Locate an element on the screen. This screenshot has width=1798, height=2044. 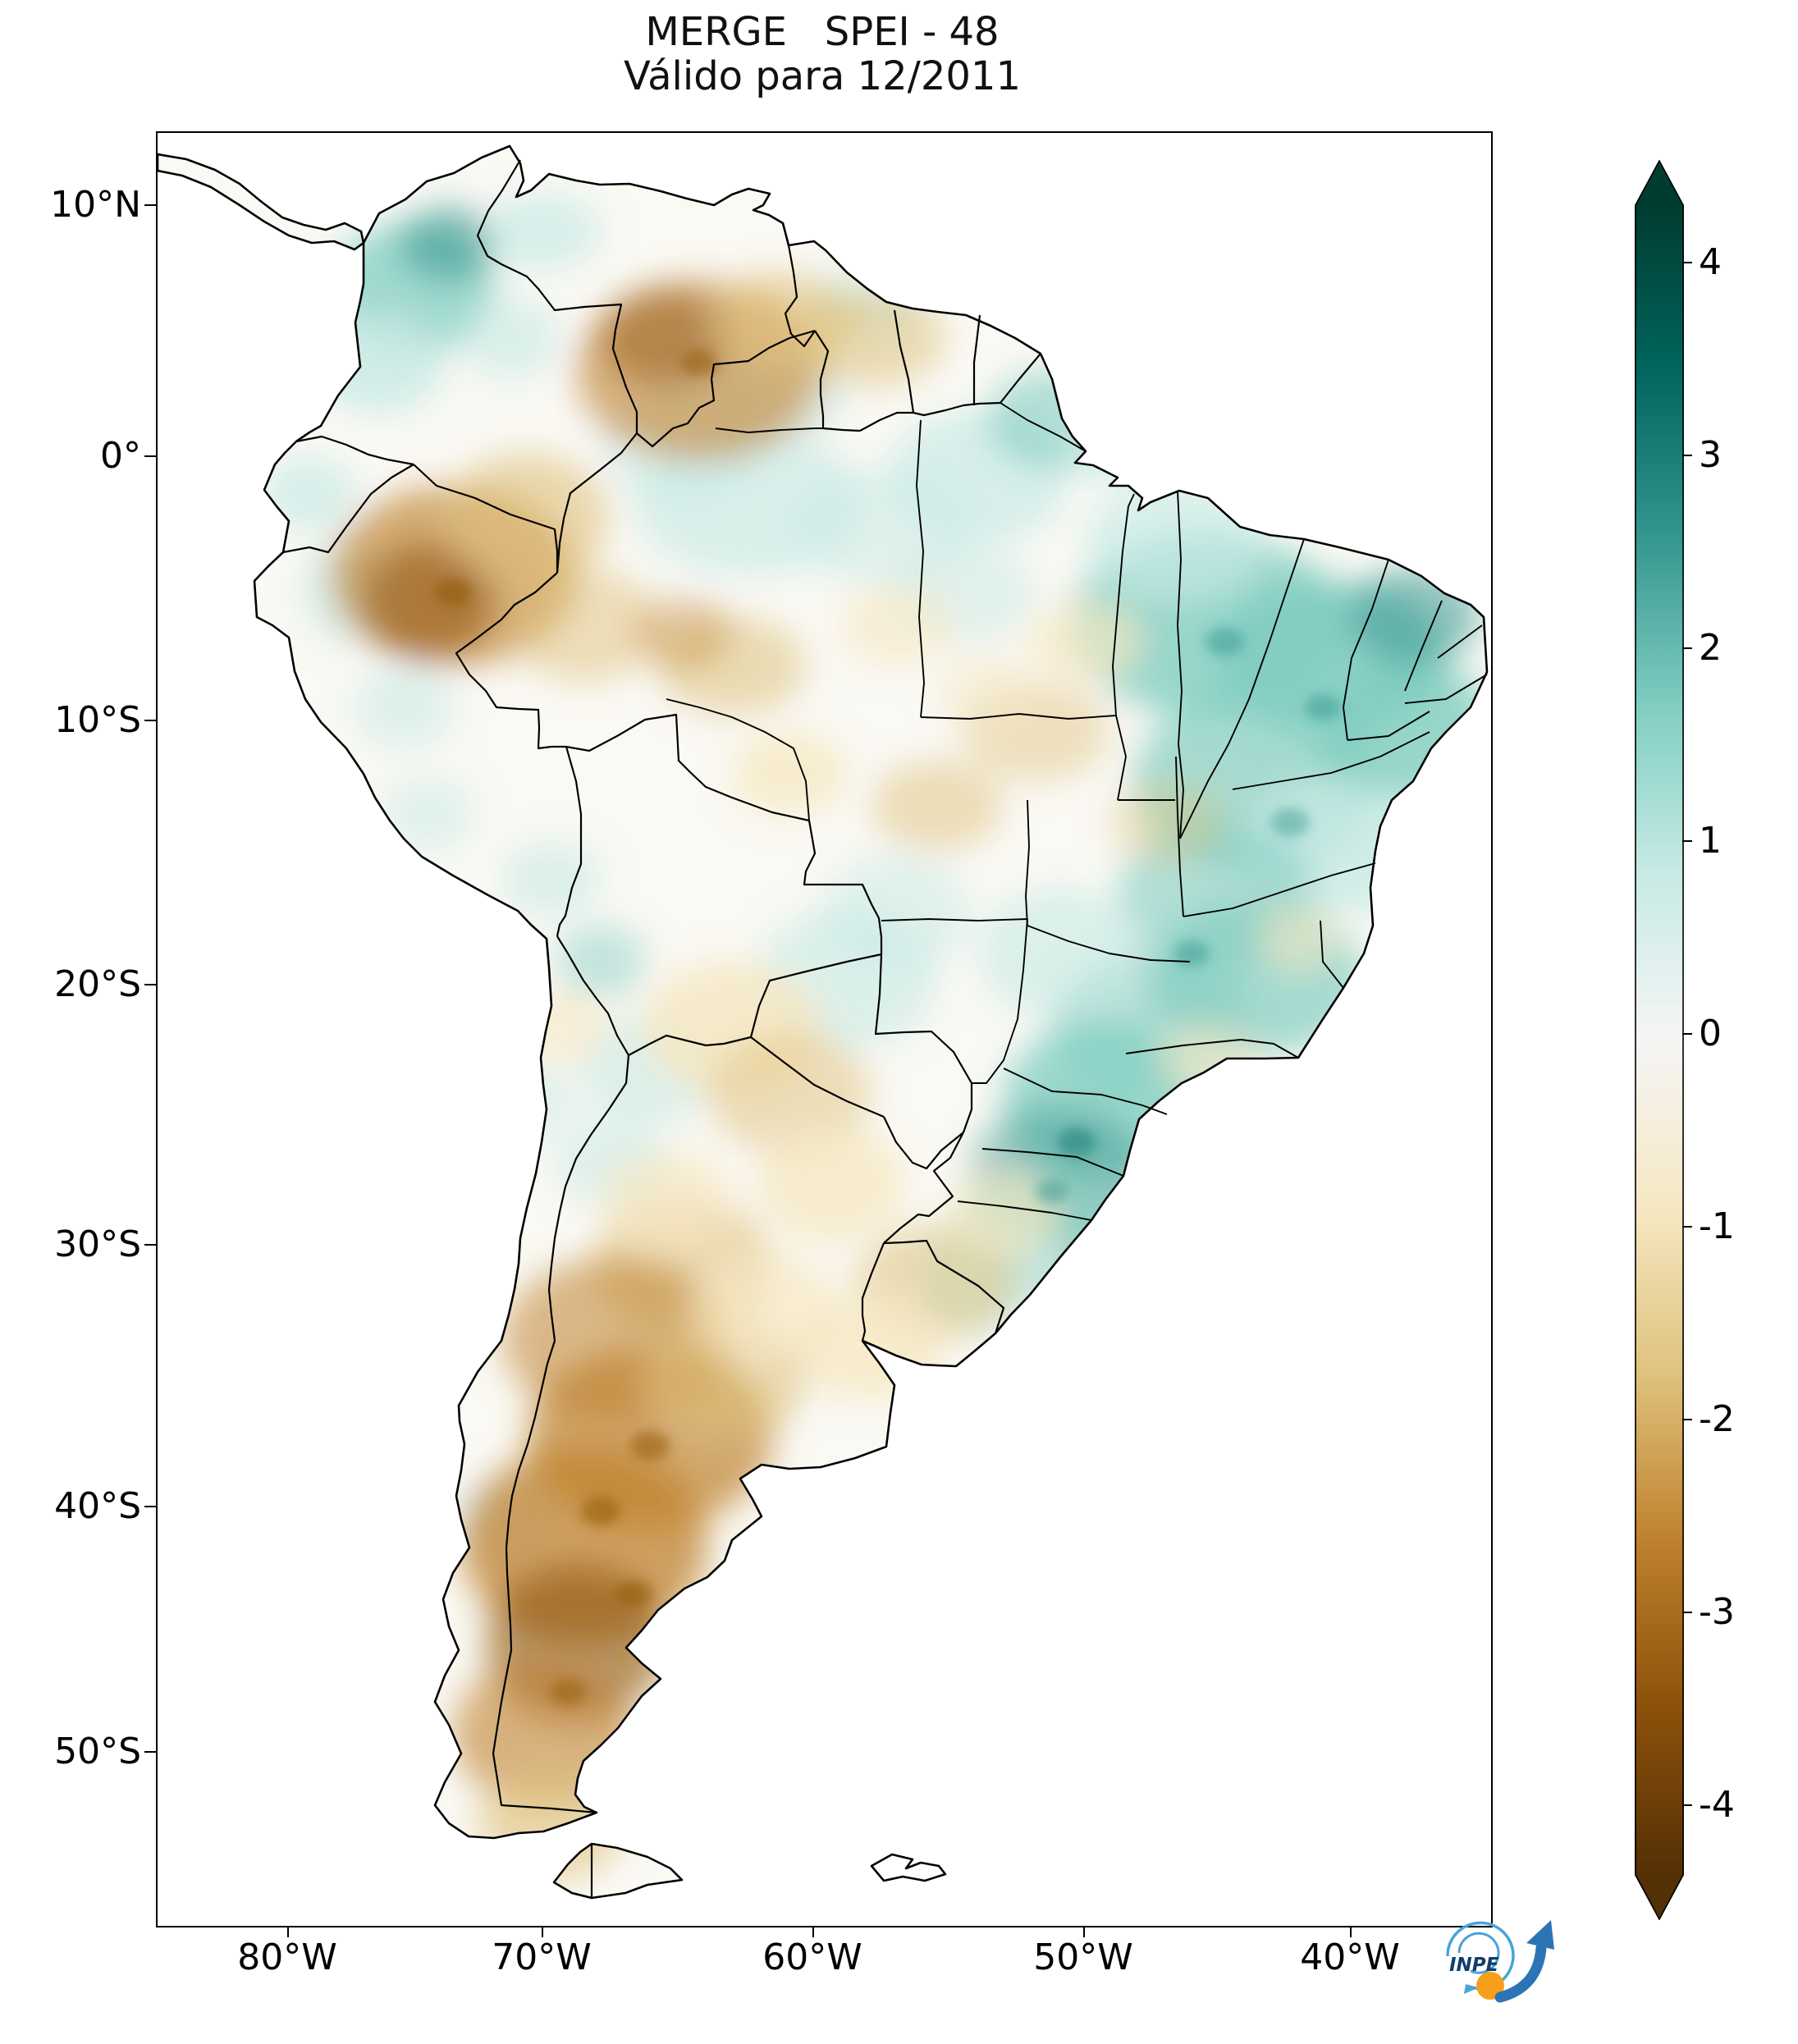
colorbar-gradient is located at coordinates (1659, 1040).